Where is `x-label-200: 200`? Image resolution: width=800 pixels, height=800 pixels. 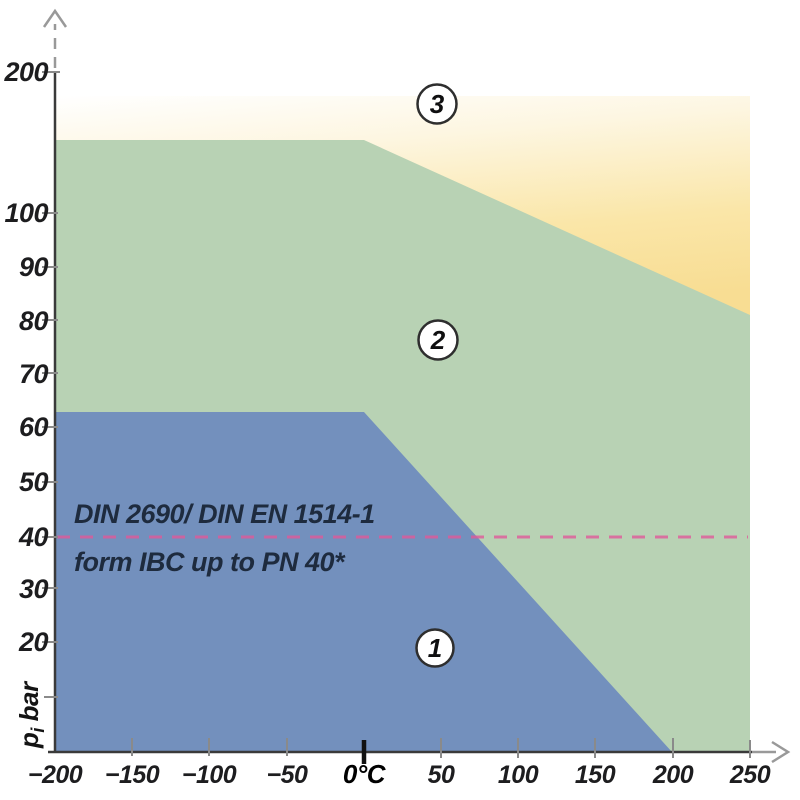
x-label-200: 200 is located at coordinates (673, 775).